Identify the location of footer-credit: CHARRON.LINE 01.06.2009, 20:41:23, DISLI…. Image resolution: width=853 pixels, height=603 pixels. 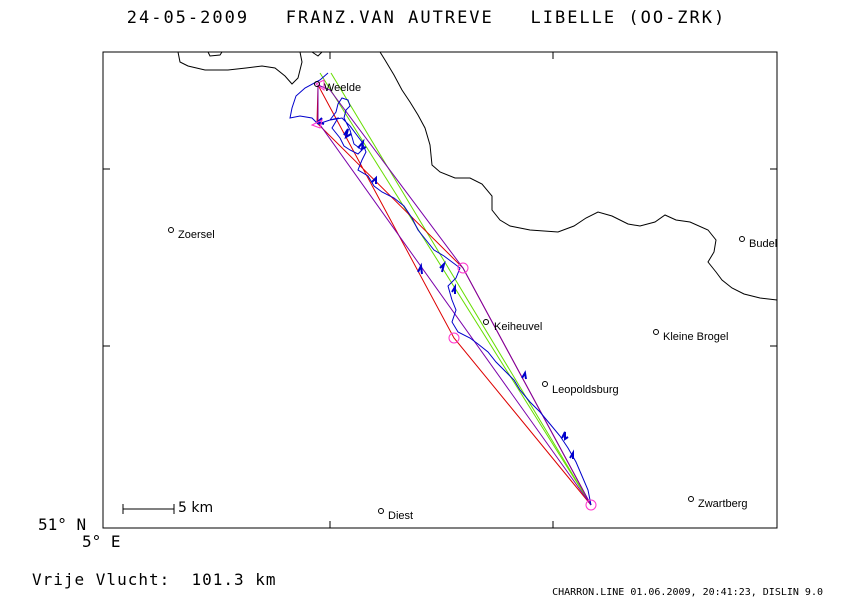
(687, 592).